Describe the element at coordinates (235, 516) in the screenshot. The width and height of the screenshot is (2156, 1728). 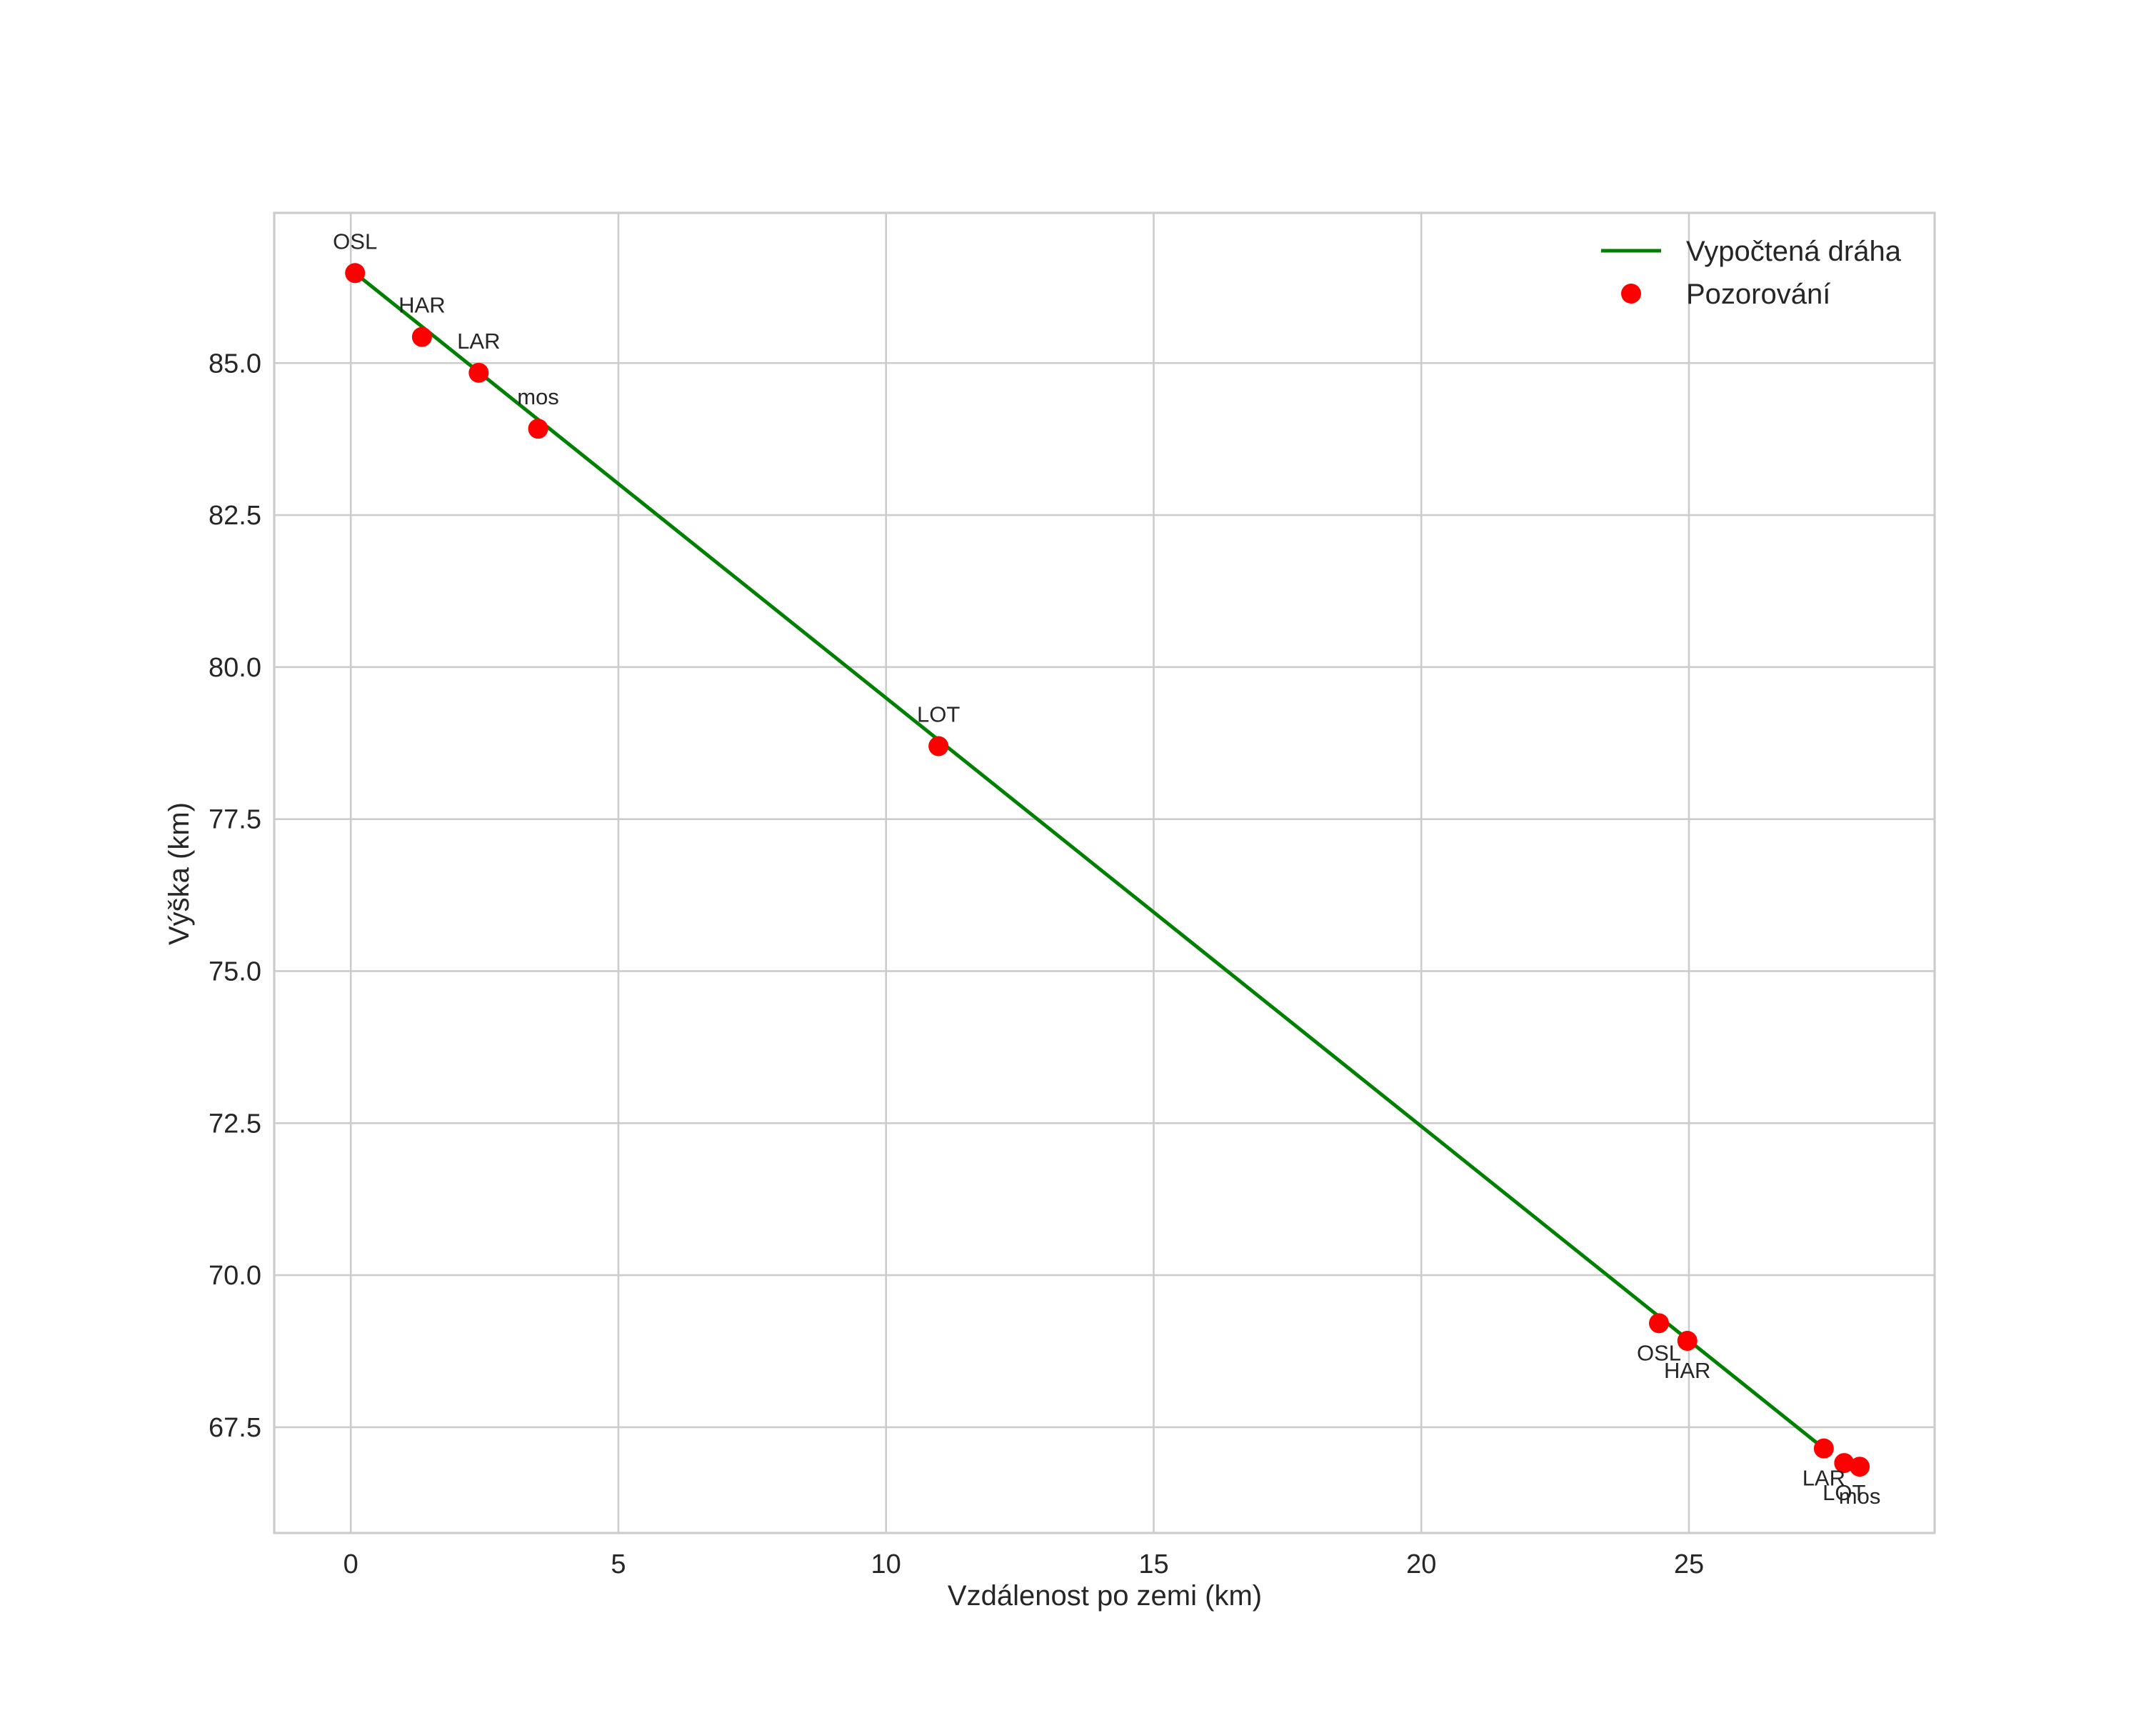
I see `y-tick-label: 82.5` at that location.